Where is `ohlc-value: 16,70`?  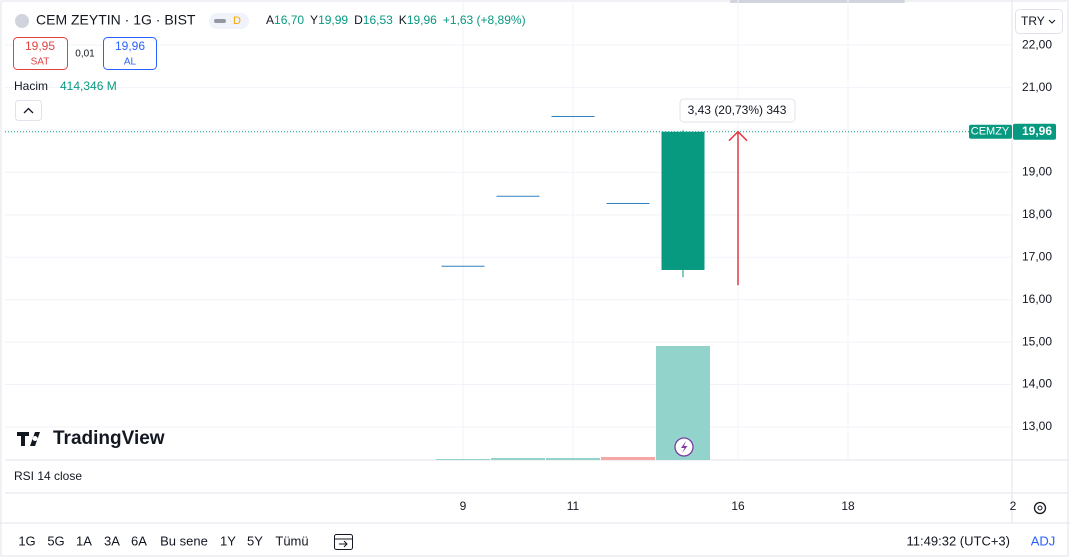 ohlc-value: 16,70 is located at coordinates (289, 20).